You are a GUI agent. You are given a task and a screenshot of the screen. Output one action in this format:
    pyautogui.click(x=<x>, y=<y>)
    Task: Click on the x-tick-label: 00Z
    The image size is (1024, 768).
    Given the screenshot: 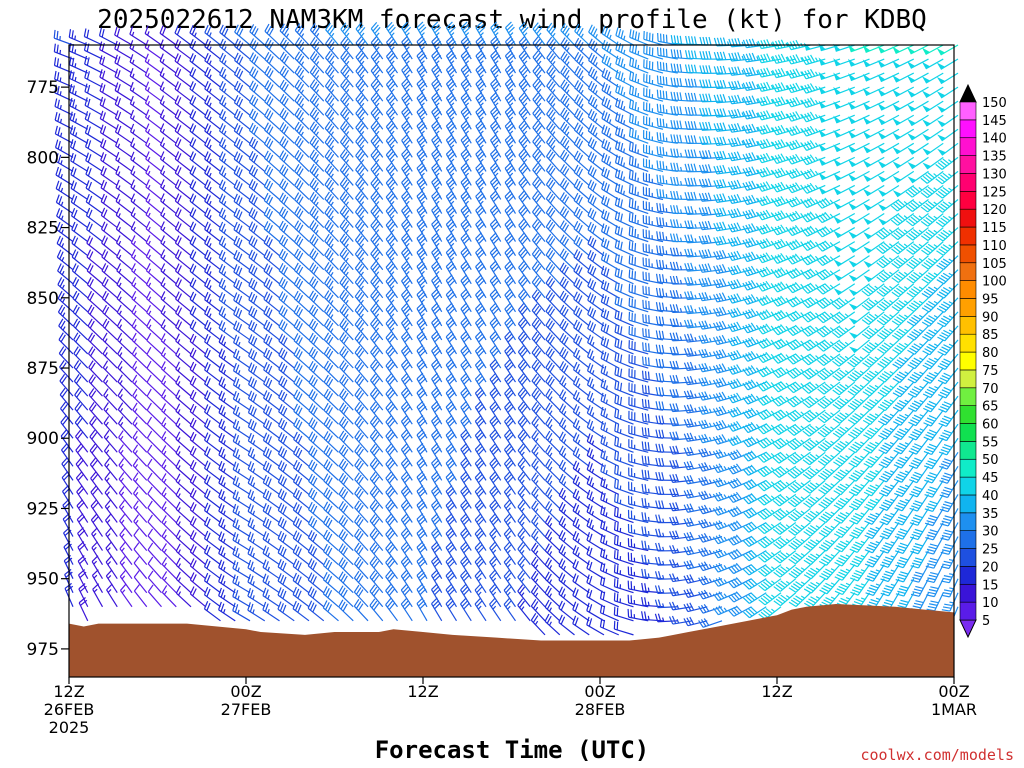 What is the action you would take?
    pyautogui.click(x=599, y=691)
    